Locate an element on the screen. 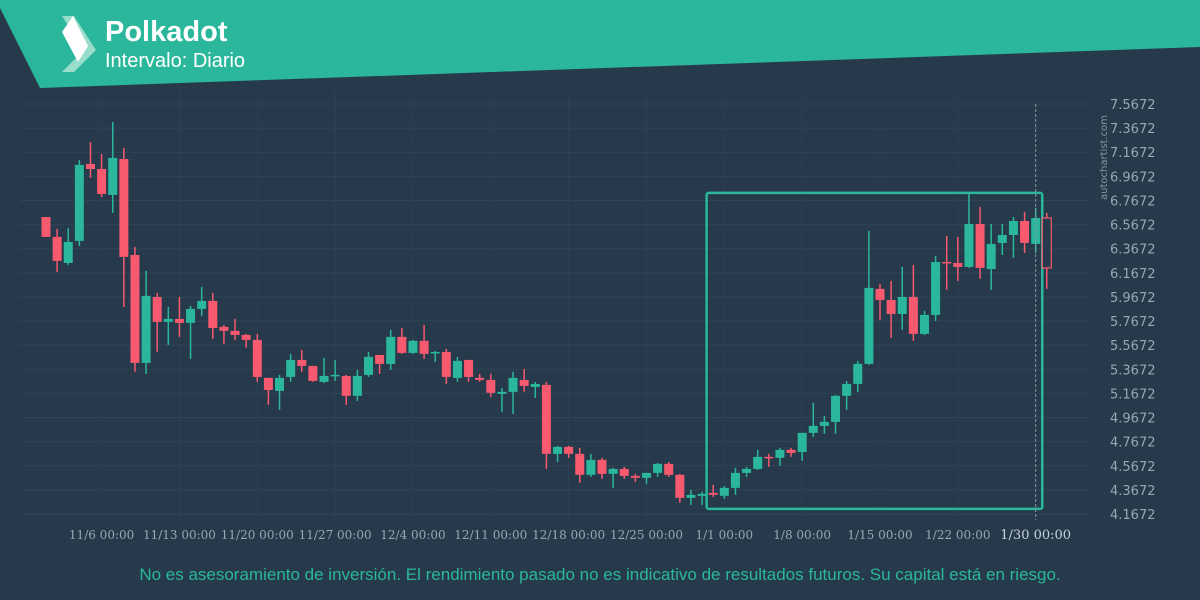  y-tick-label: 5.5672 is located at coordinates (1133, 346).